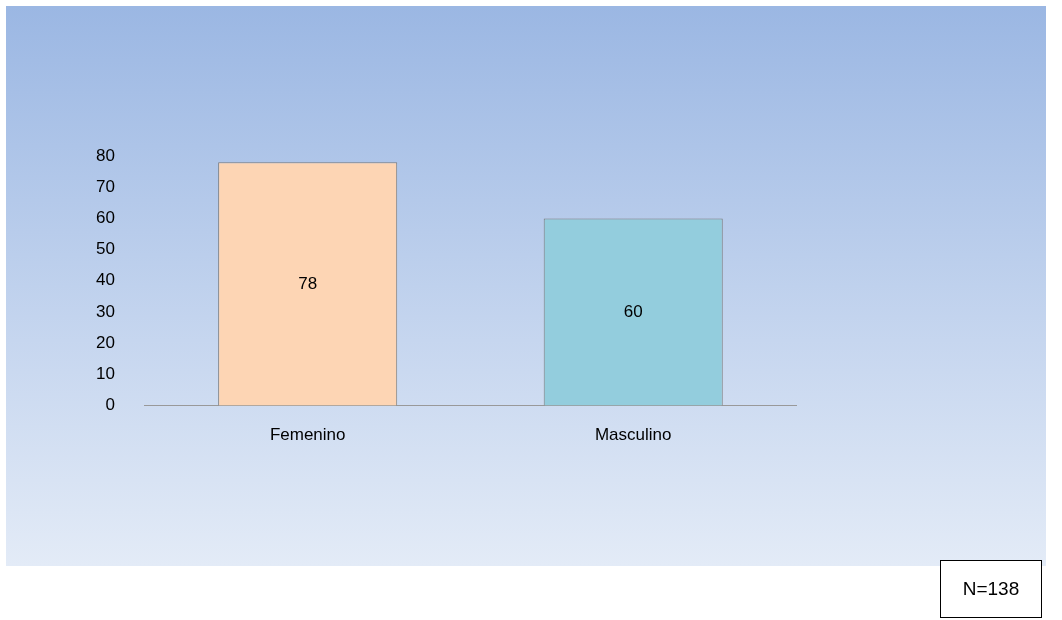 This screenshot has width=1062, height=620. What do you see at coordinates (105, 186) in the screenshot?
I see `y-tick-label: 70` at bounding box center [105, 186].